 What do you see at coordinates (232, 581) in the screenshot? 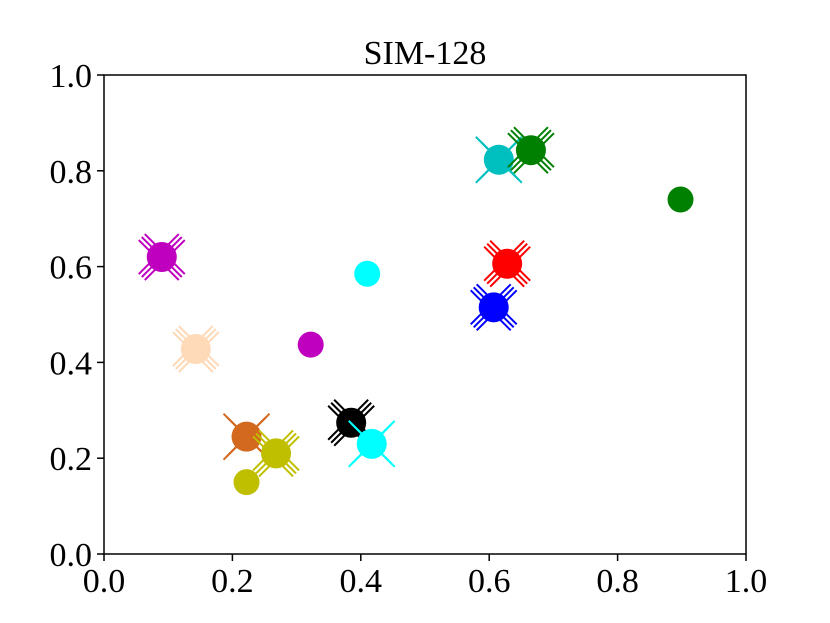
I see `x-tick-label: 0.2` at bounding box center [232, 581].